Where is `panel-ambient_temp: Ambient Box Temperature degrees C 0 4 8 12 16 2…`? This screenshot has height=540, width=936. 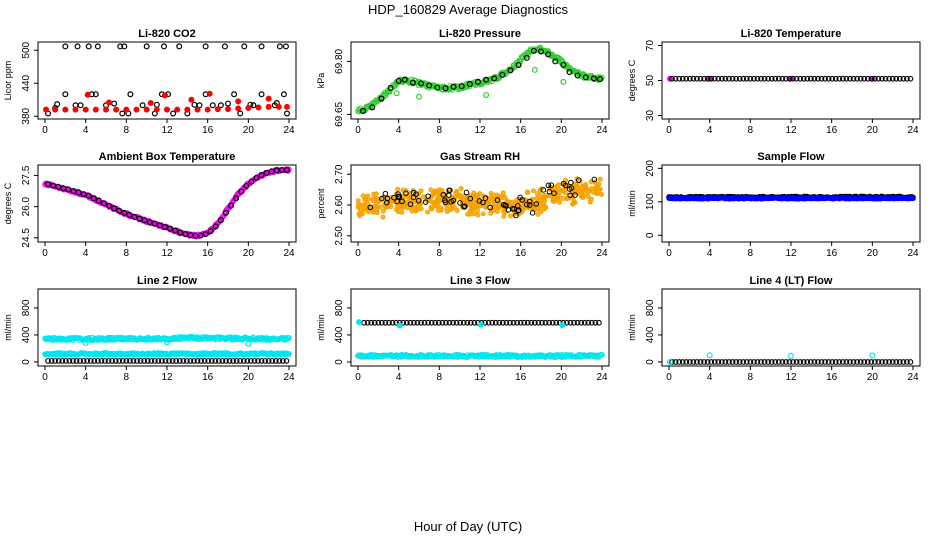 panel-ambient_temp: Ambient Box Temperature degrees C 0 4 8 12 16 2… is located at coordinates (150, 205).